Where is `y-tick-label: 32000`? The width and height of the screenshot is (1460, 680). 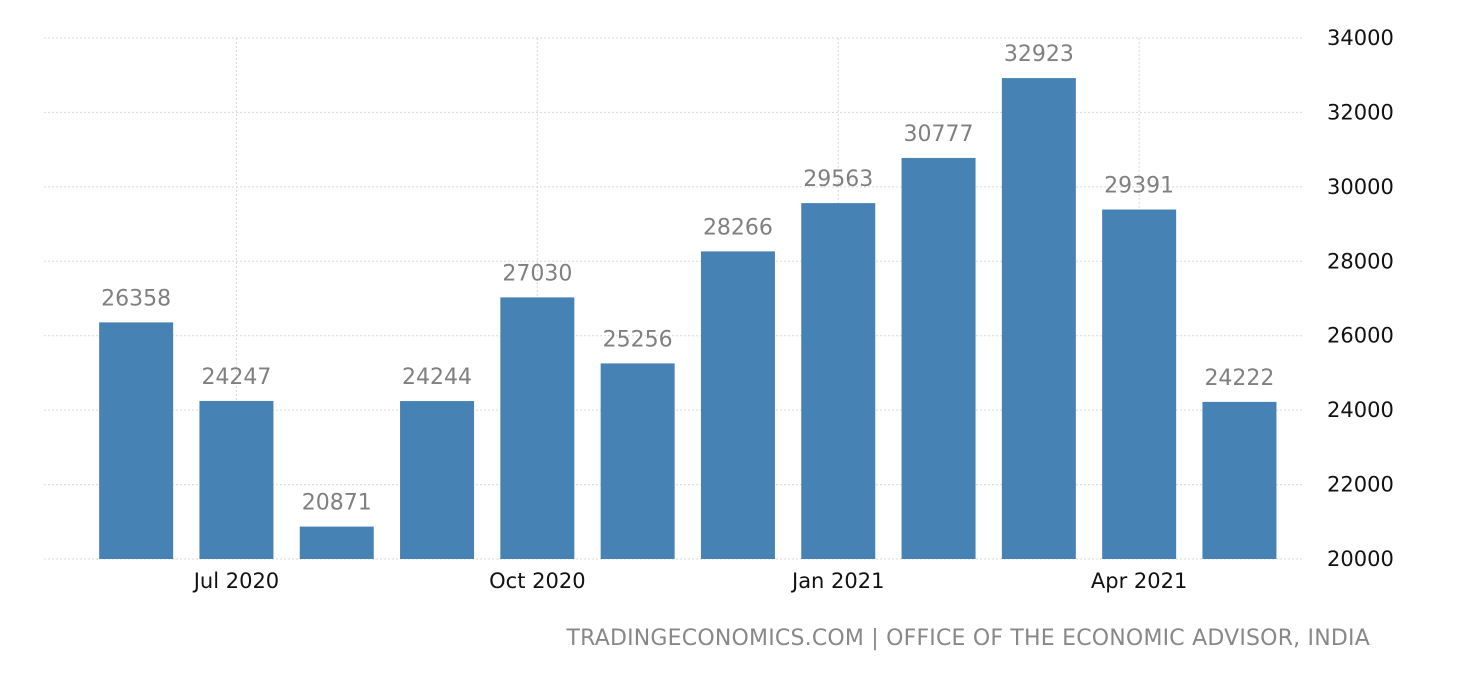
y-tick-label: 32000 is located at coordinates (1360, 112).